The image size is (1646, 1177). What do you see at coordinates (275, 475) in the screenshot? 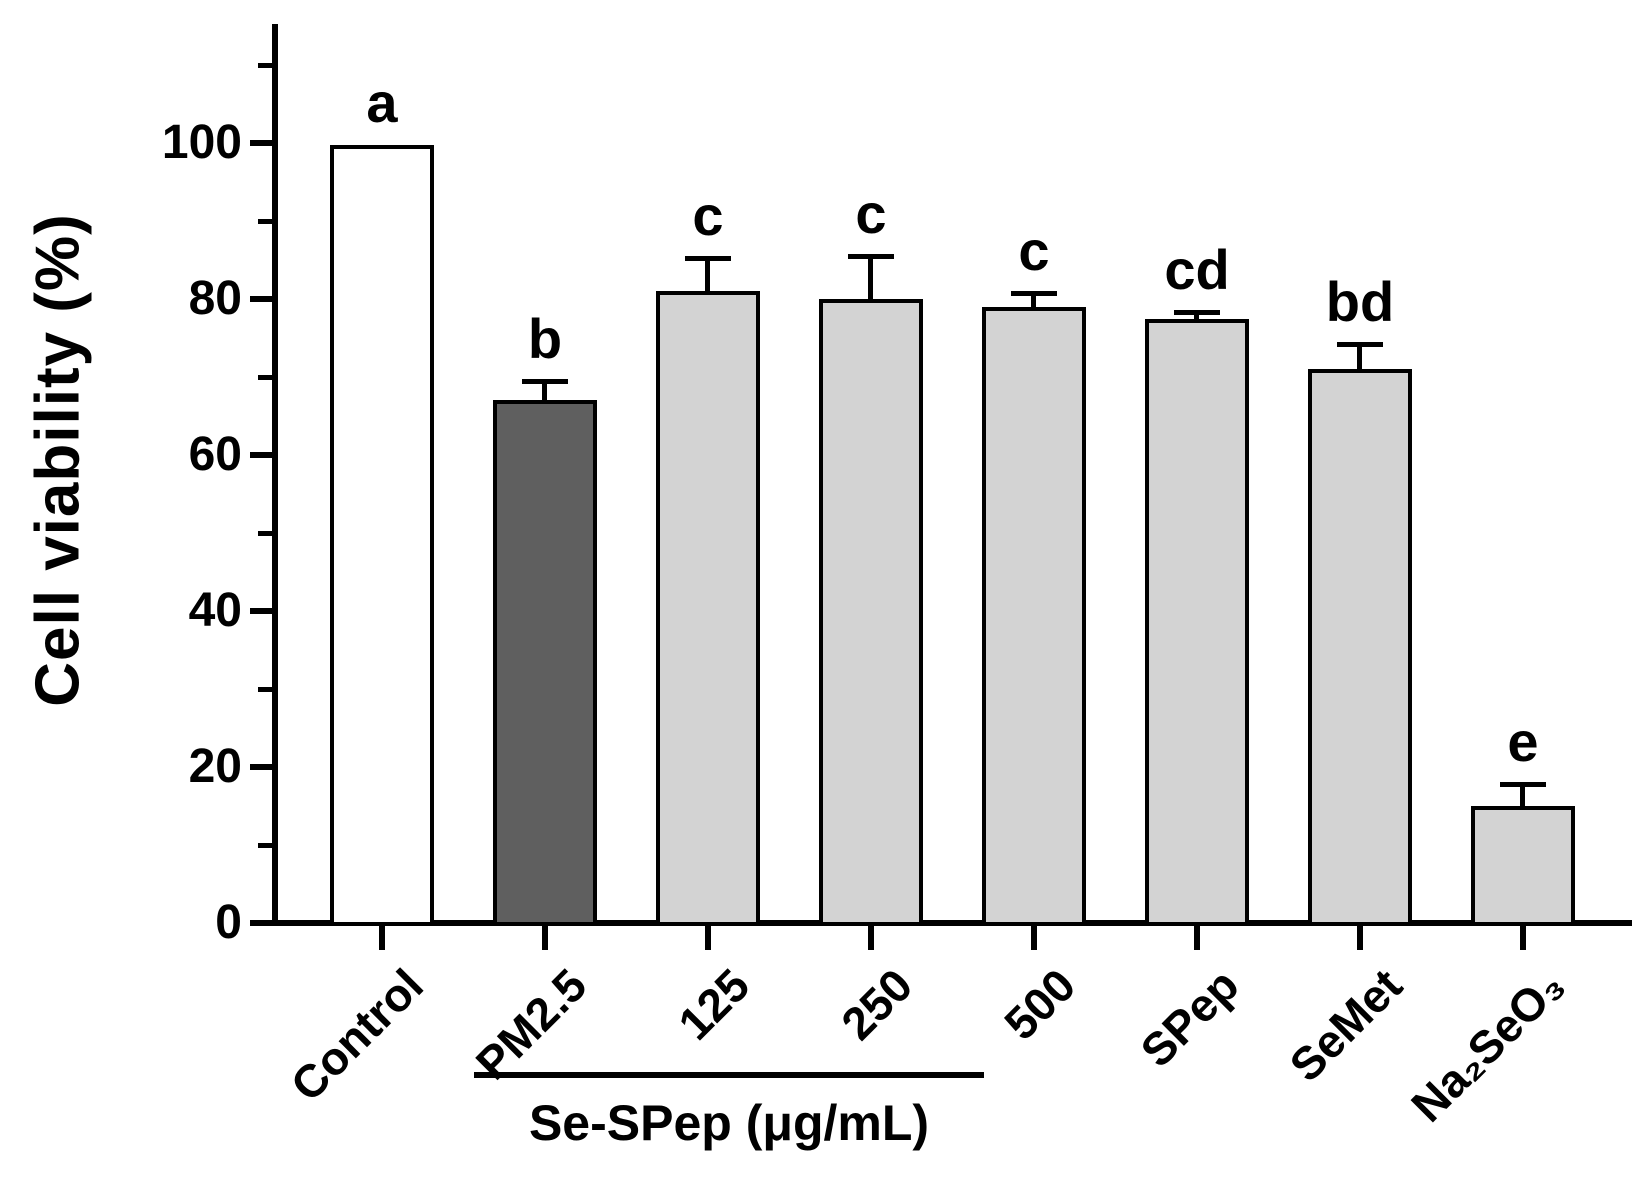
I see `y-axis-line` at bounding box center [275, 475].